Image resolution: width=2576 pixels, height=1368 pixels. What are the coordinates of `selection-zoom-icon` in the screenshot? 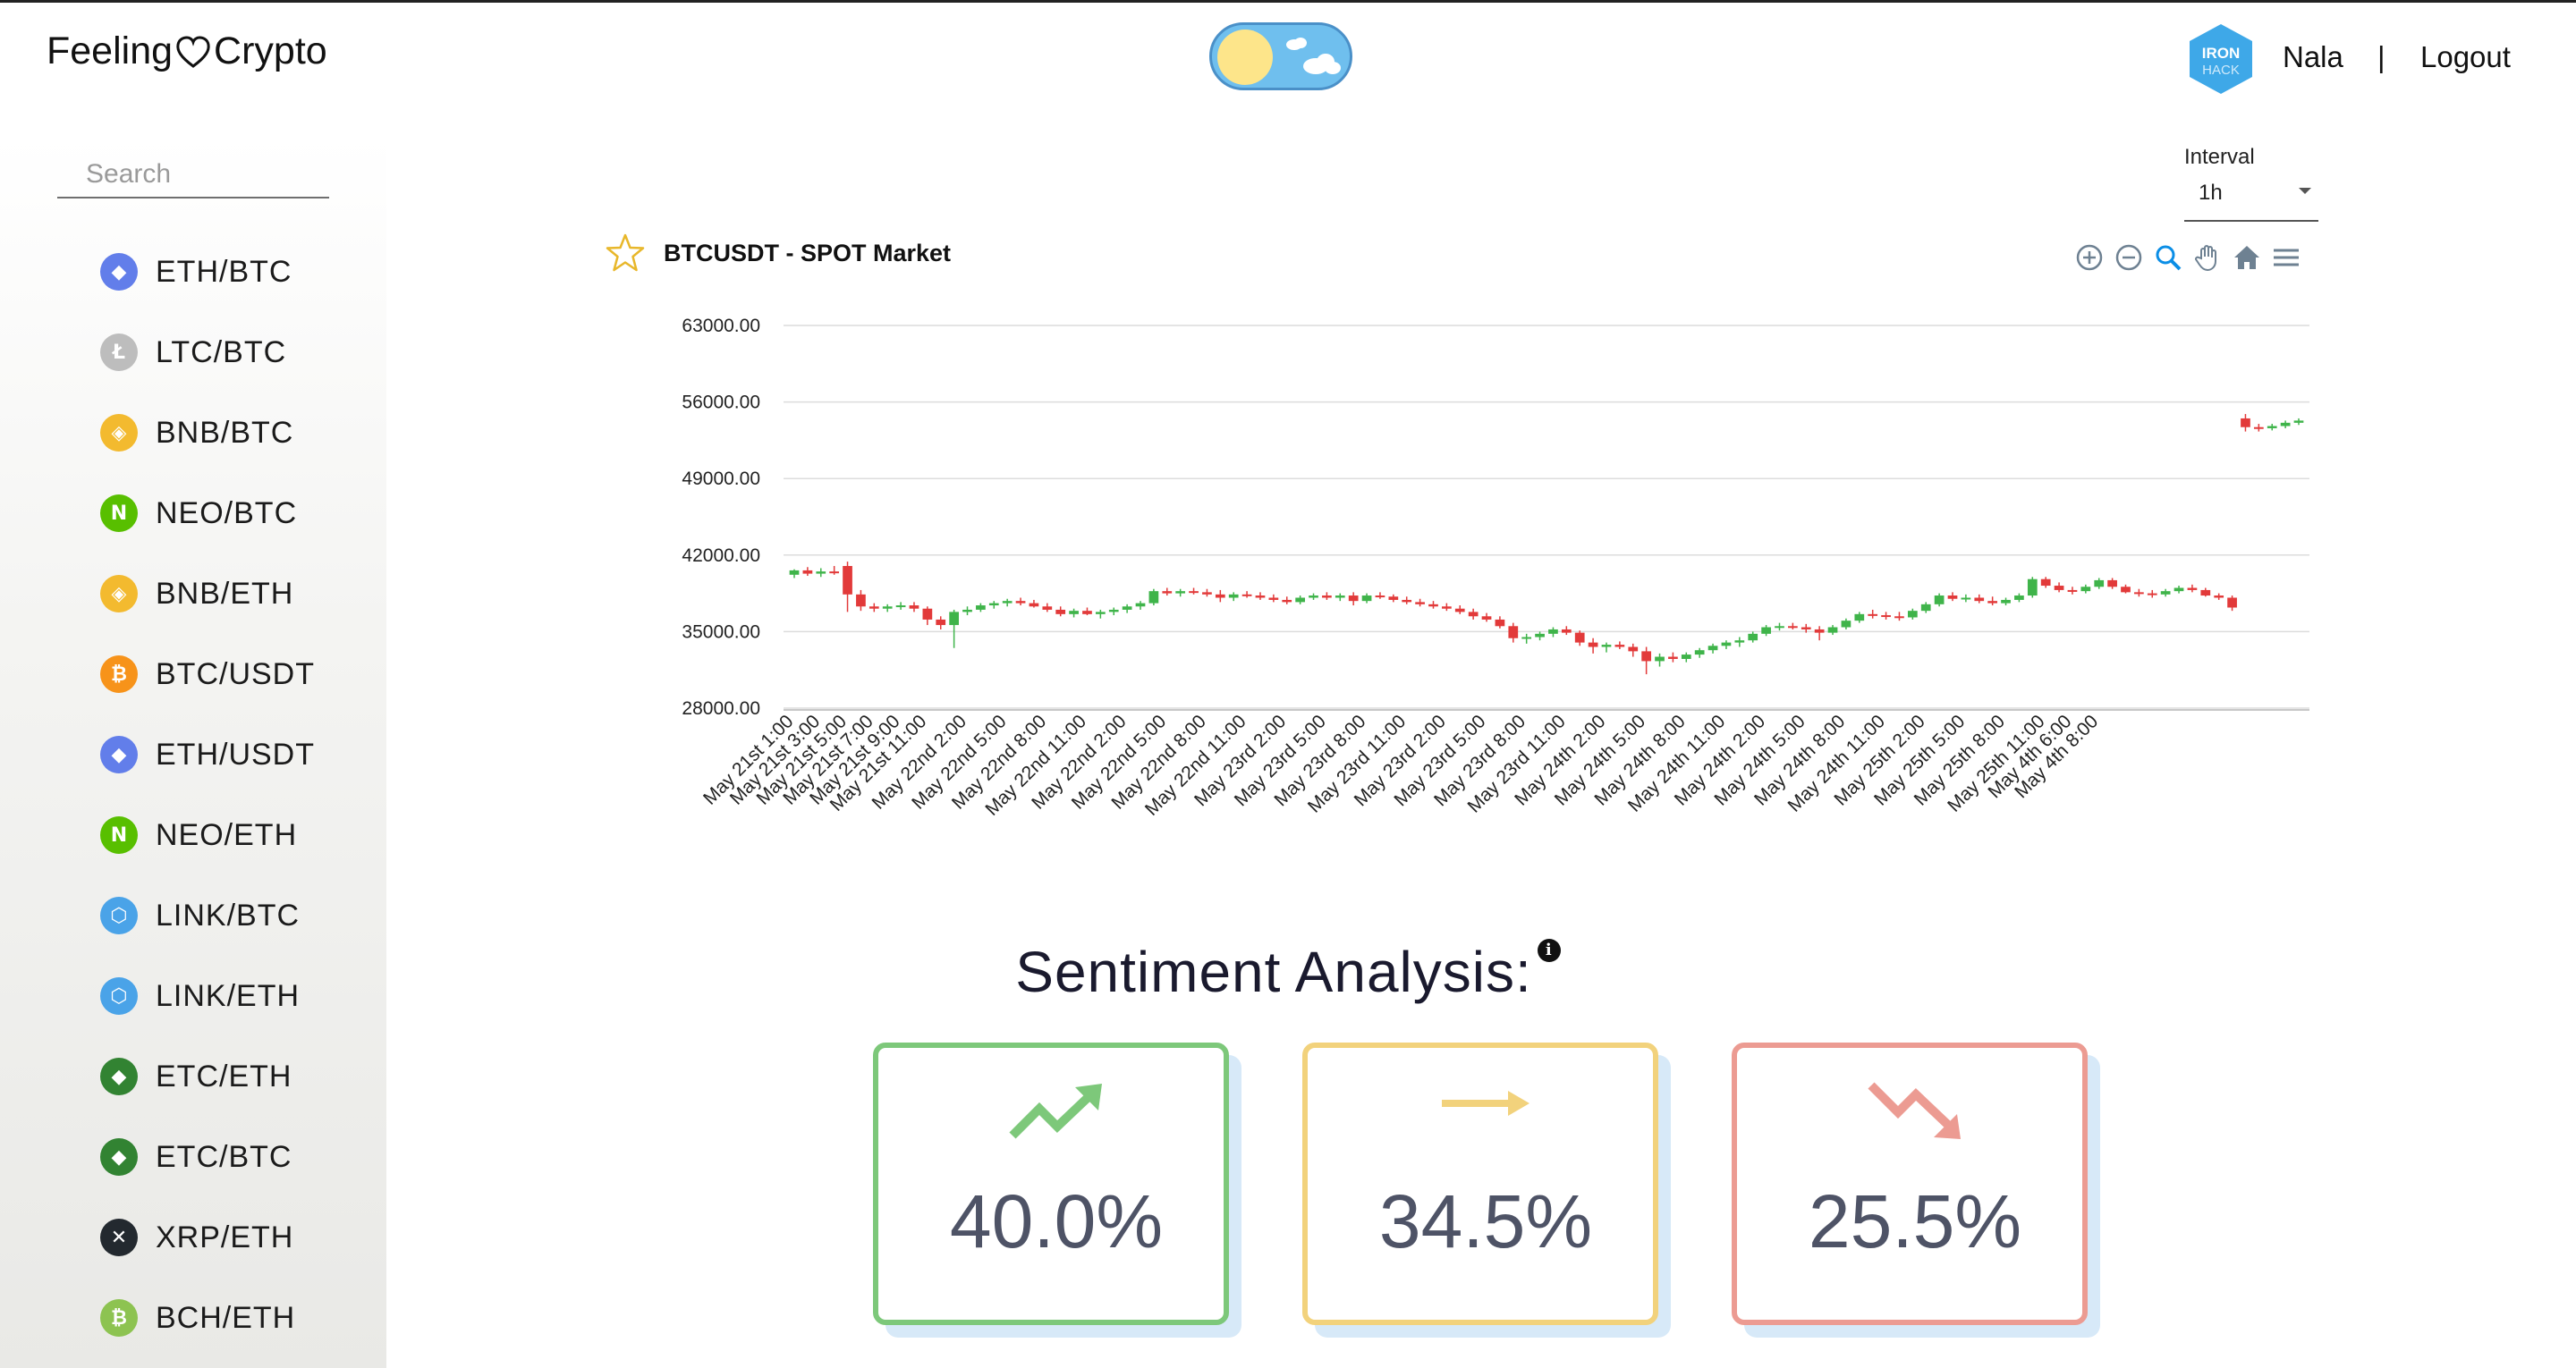 It's located at (2168, 257).